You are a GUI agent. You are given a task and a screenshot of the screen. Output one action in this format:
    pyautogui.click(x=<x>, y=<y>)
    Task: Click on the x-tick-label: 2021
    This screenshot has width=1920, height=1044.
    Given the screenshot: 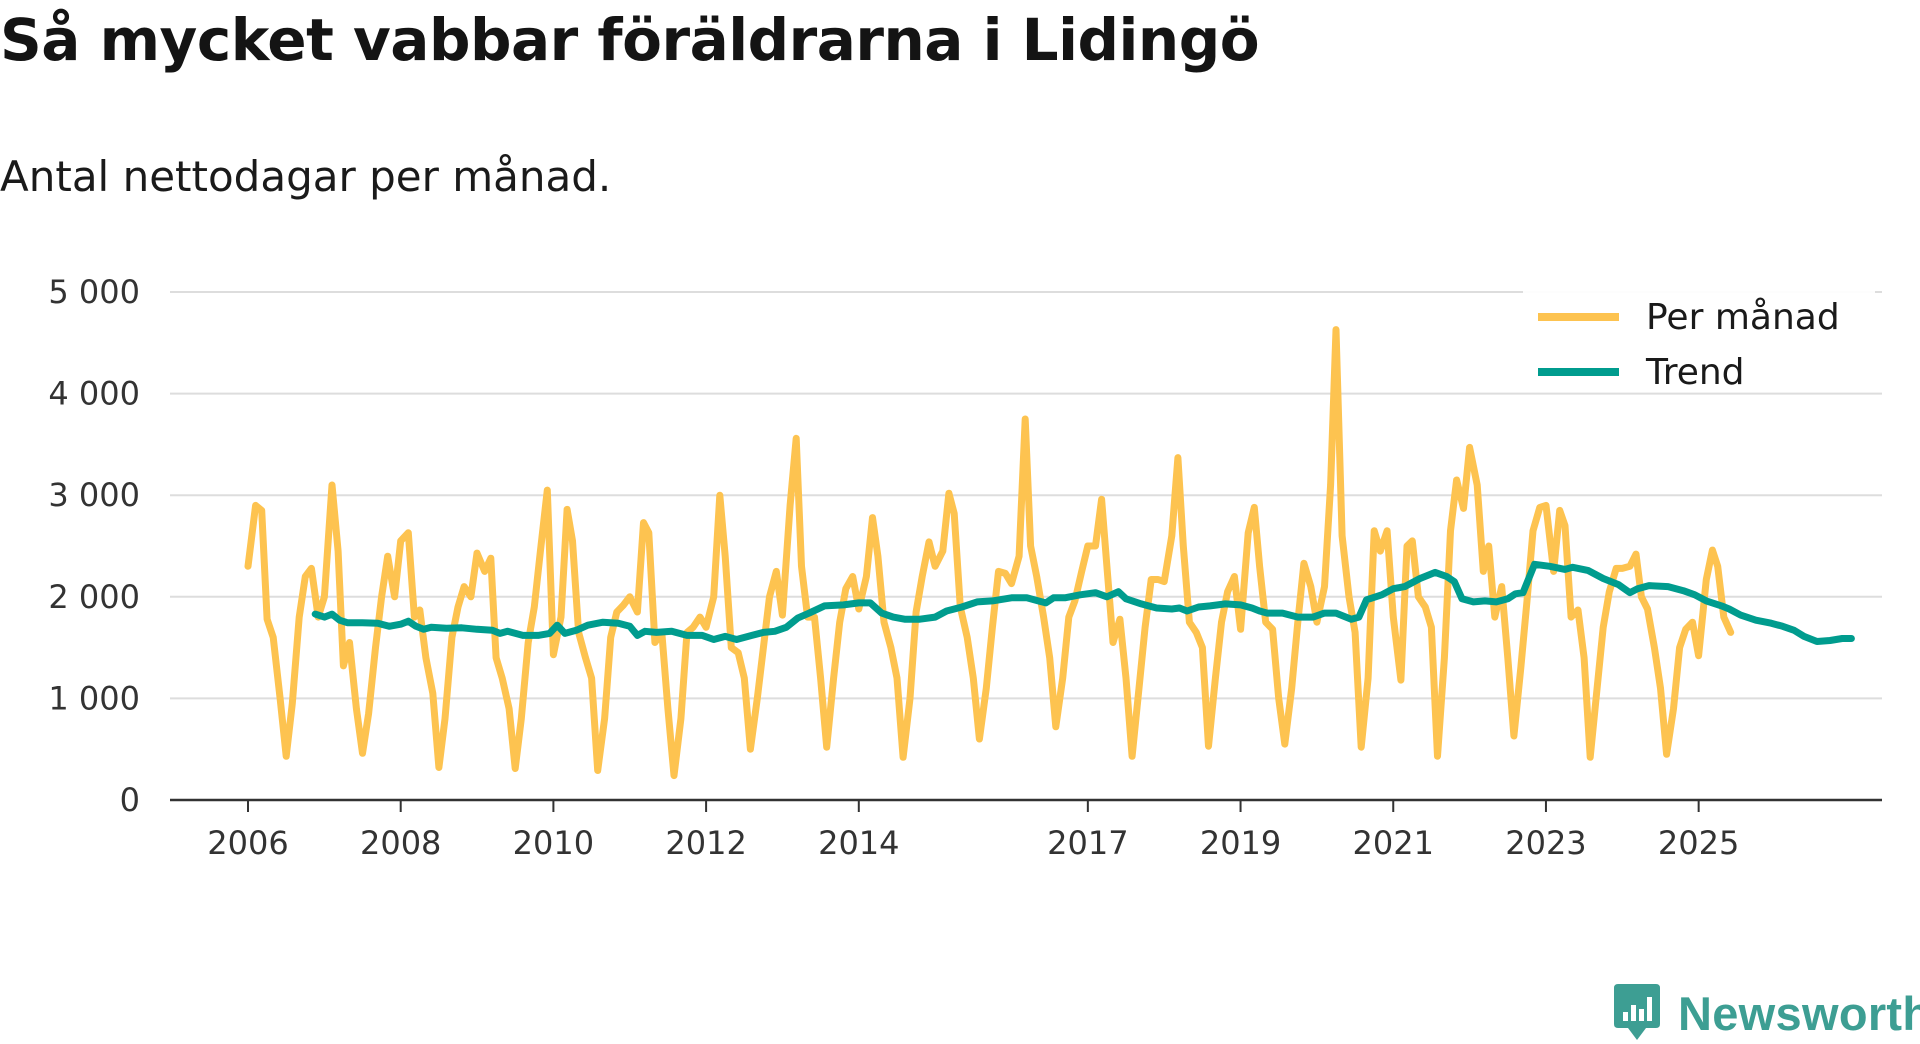 What is the action you would take?
    pyautogui.click(x=1393, y=843)
    